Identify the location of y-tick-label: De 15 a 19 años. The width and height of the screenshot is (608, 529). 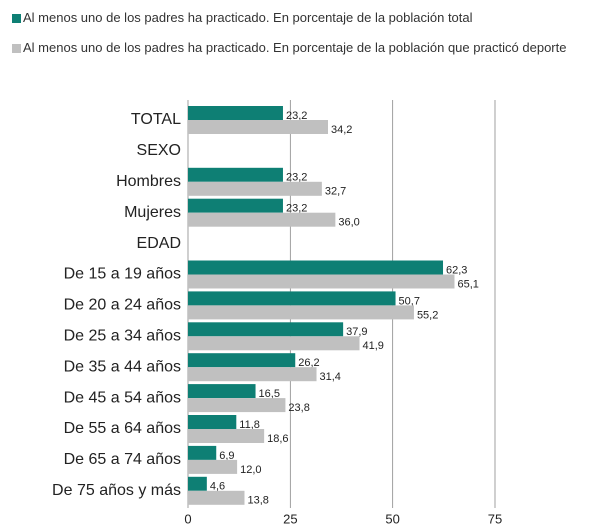
(122, 274).